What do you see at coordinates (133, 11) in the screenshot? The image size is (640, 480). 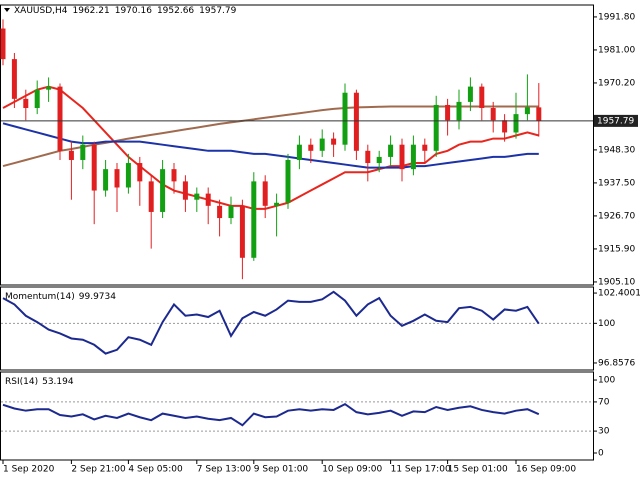 I see `ohlc-high: 1970.16` at bounding box center [133, 11].